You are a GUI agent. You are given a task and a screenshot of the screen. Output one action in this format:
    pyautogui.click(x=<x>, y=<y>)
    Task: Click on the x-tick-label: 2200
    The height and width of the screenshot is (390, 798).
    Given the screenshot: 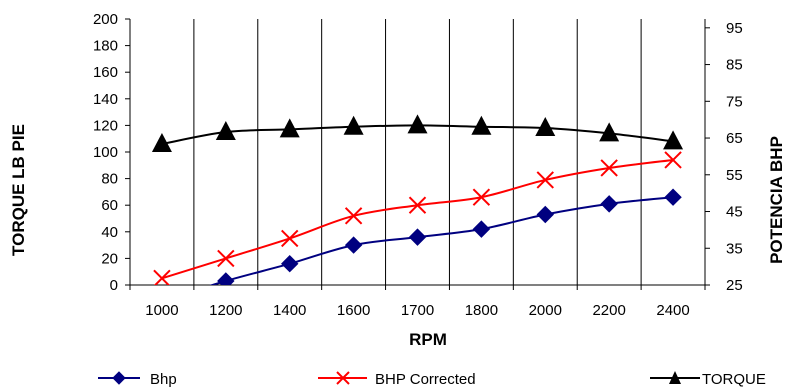 What is the action you would take?
    pyautogui.click(x=608, y=310)
    